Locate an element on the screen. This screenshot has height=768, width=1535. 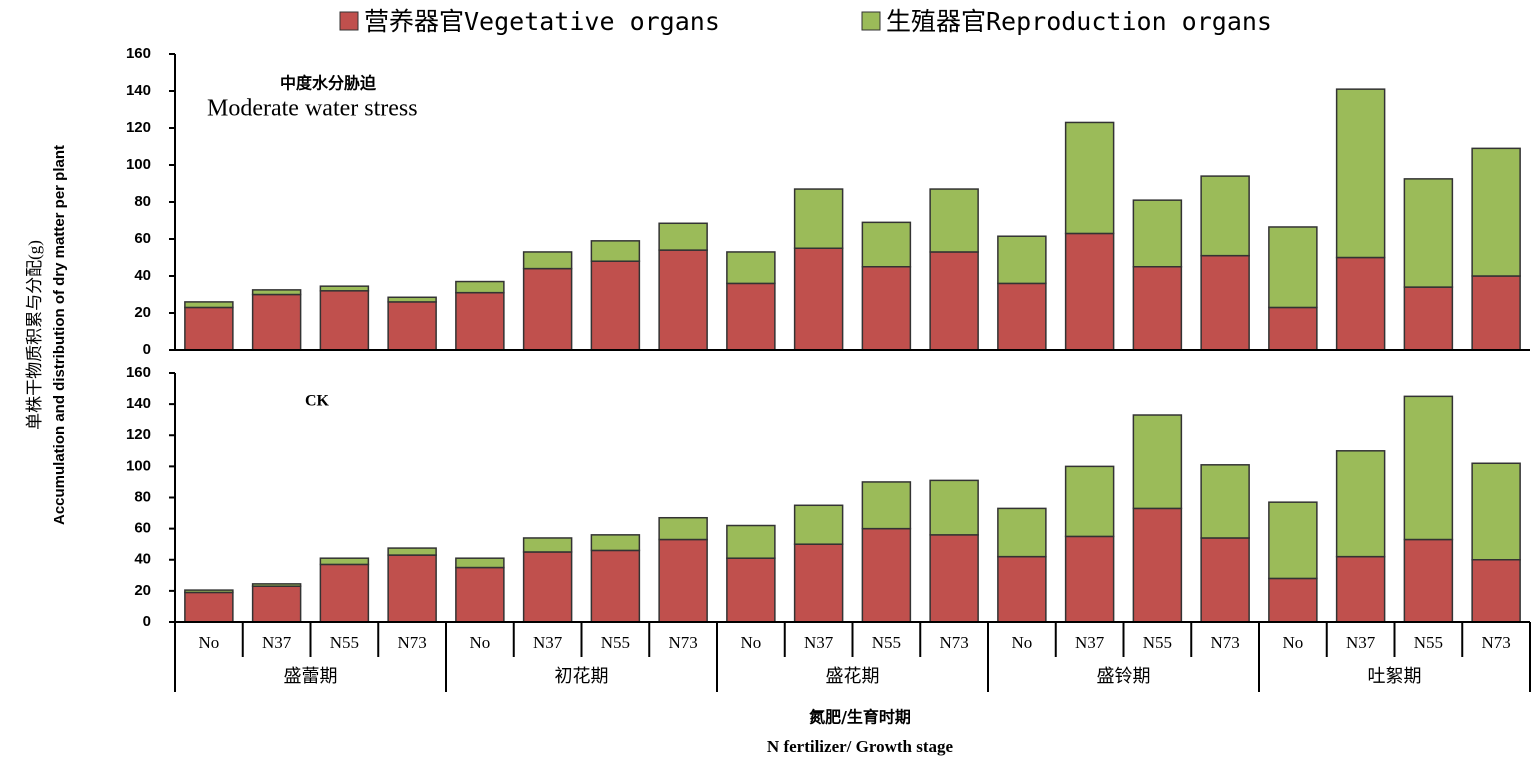
y-tick-label: 100 is located at coordinates (138, 465).